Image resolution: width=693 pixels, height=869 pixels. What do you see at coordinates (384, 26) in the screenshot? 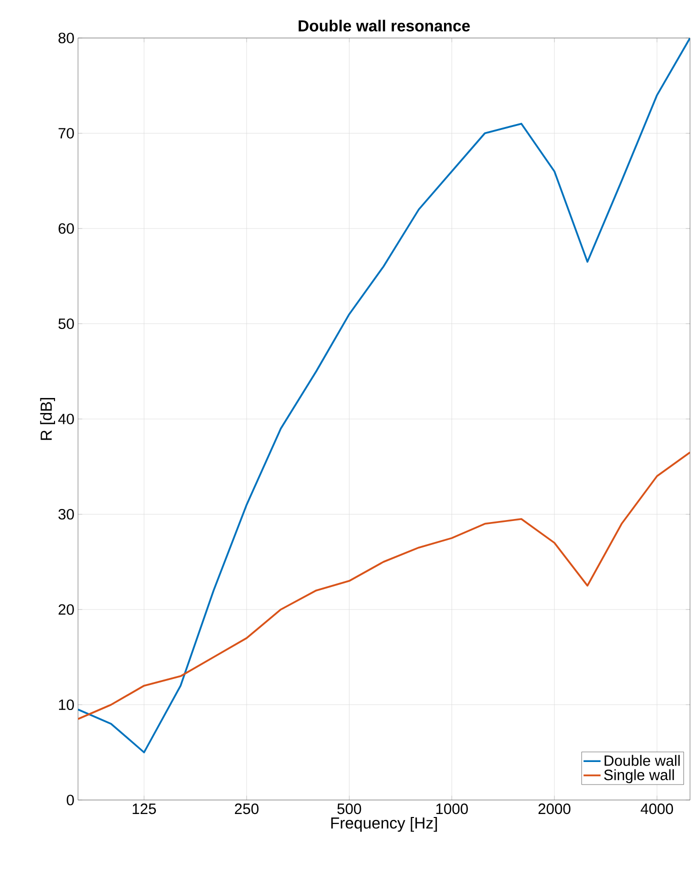
I see `chart-title: Double wall resonance` at bounding box center [384, 26].